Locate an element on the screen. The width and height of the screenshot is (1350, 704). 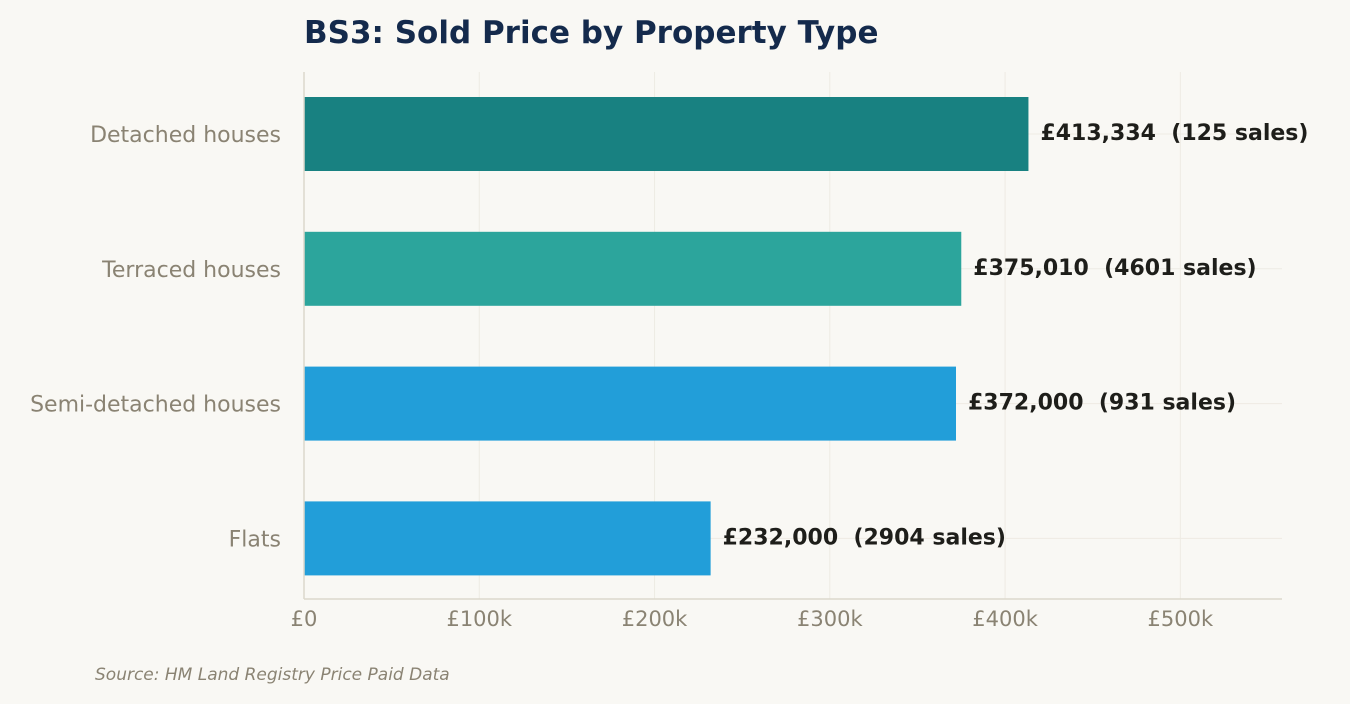
category-label: Terraced houses is located at coordinates (191, 270).